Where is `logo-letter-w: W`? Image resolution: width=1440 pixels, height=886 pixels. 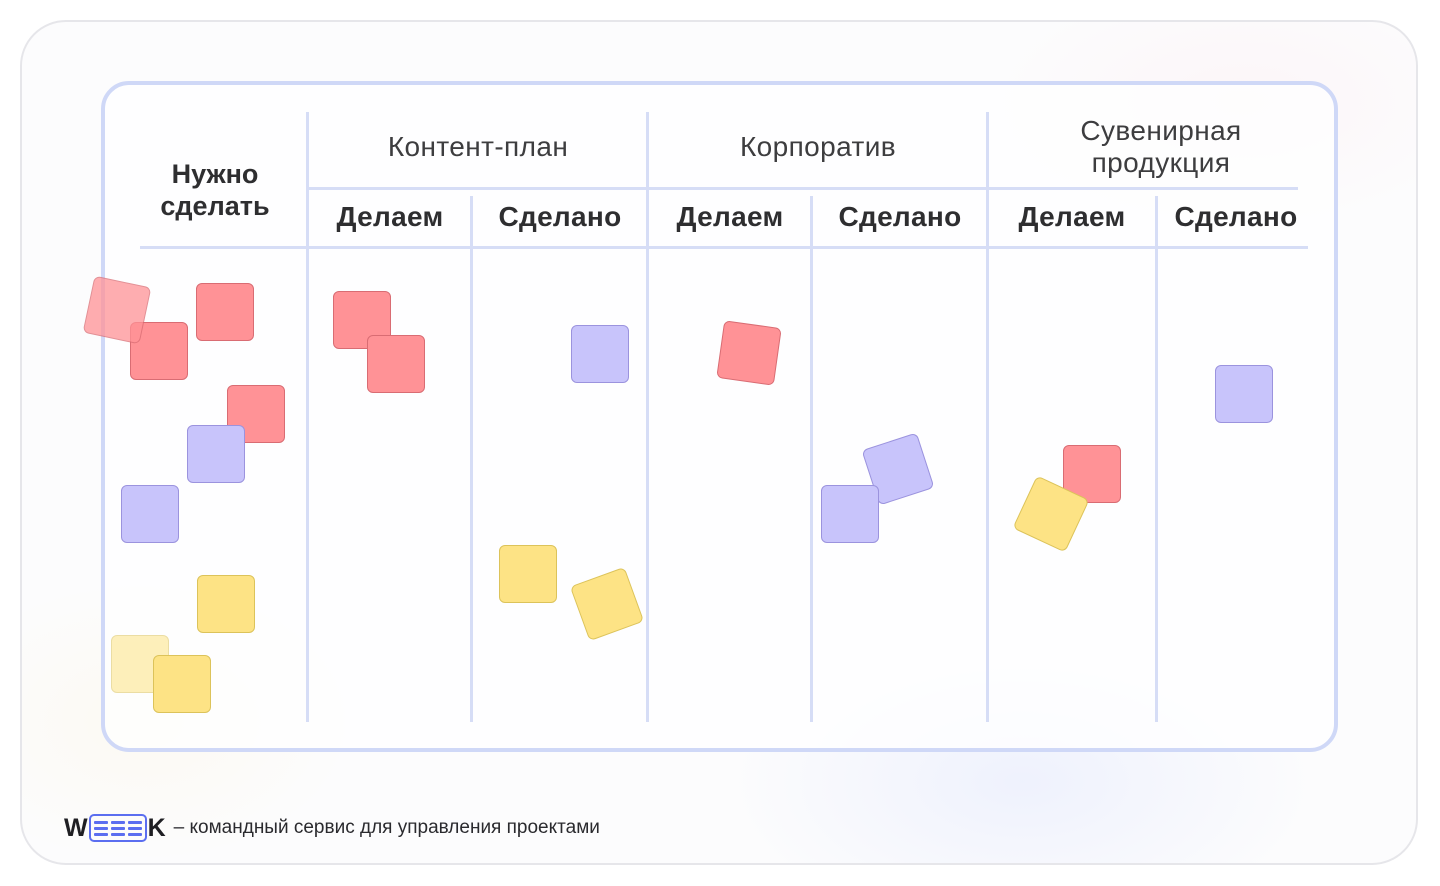 logo-letter-w: W is located at coordinates (76, 827).